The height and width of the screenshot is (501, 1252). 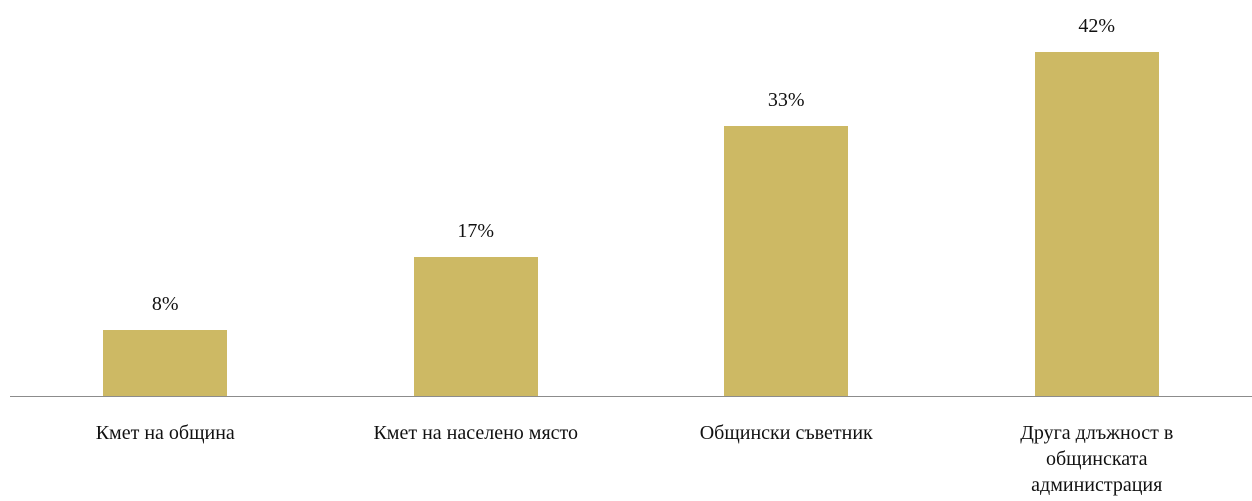 I want to click on value-label: 17%, so click(x=476, y=230).